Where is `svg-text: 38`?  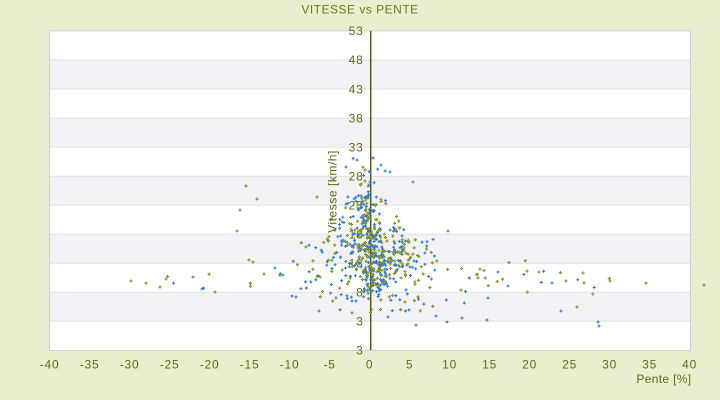
svg-text: 38 is located at coordinates (356, 118).